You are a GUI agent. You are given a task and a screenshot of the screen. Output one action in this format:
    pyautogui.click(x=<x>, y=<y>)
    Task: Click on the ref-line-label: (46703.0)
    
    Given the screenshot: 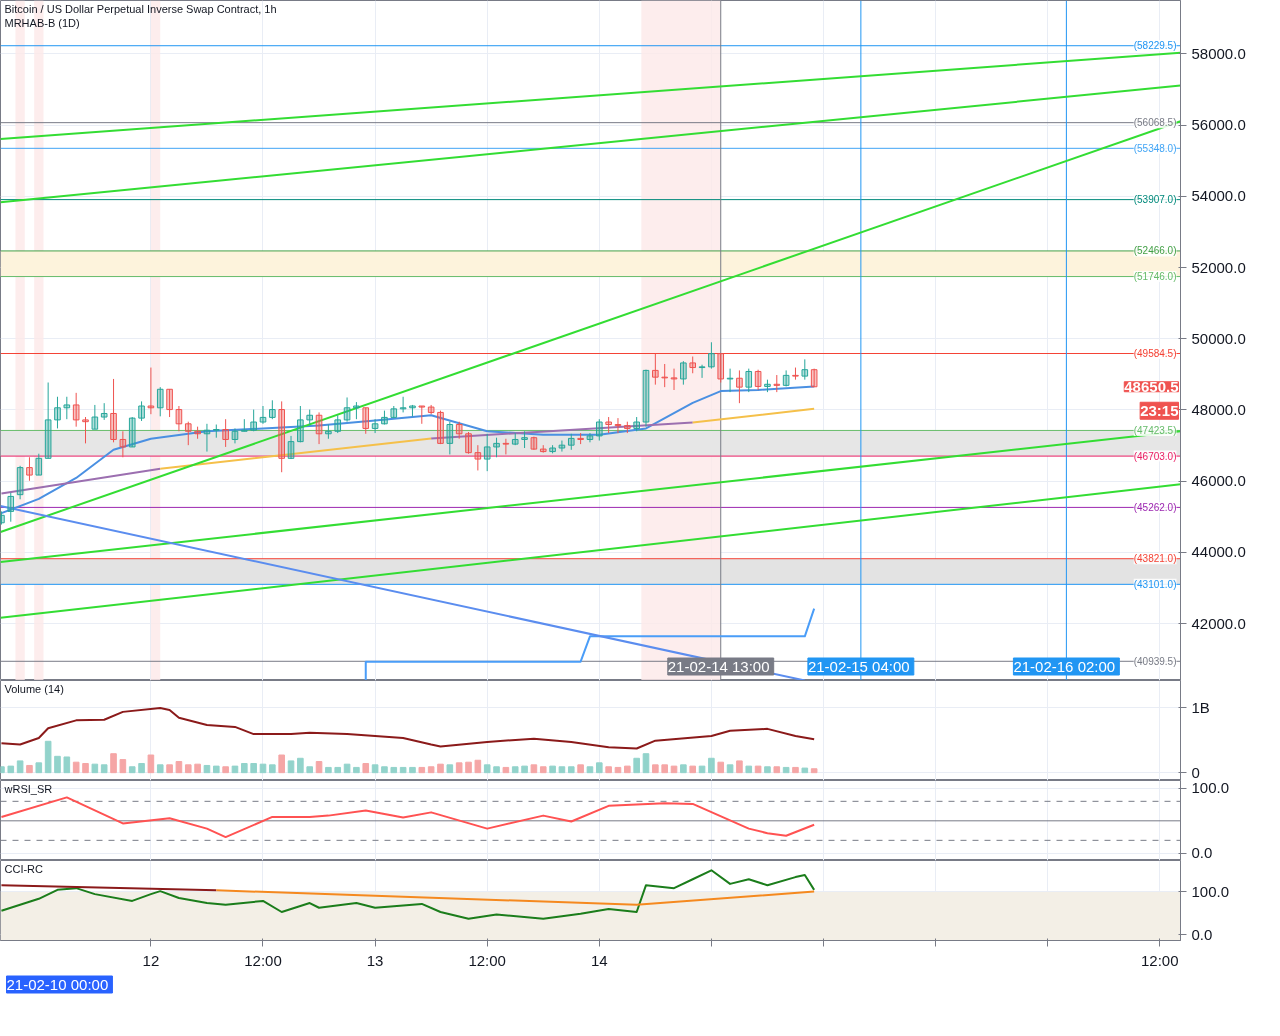 What is the action you would take?
    pyautogui.click(x=1155, y=456)
    